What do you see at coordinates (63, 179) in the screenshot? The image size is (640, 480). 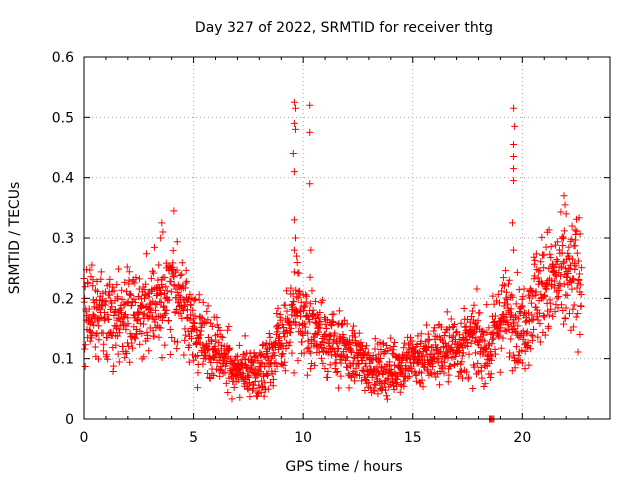 I see `y-tick-label: 0.4` at bounding box center [63, 179].